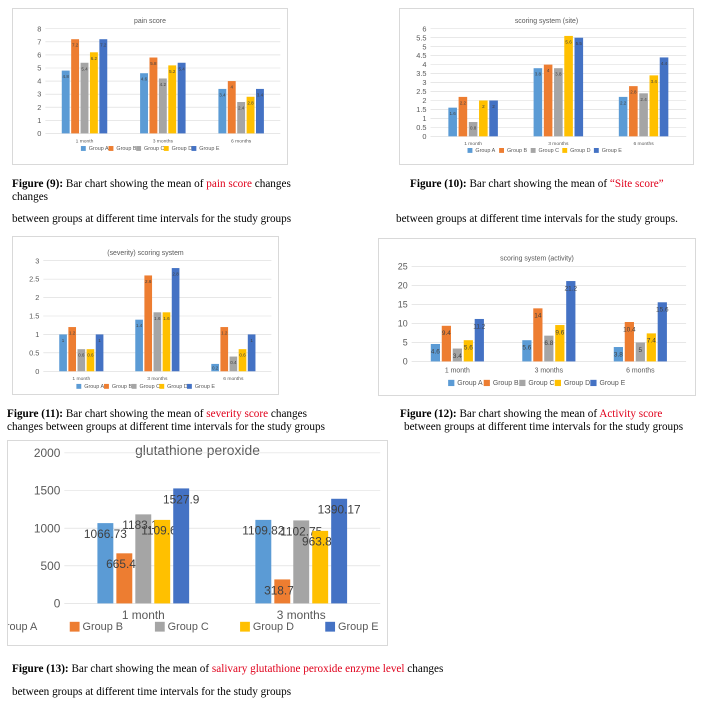 The width and height of the screenshot is (708, 702). Describe the element at coordinates (537, 259) in the screenshot. I see `chart-title: scoring system (activity)` at that location.